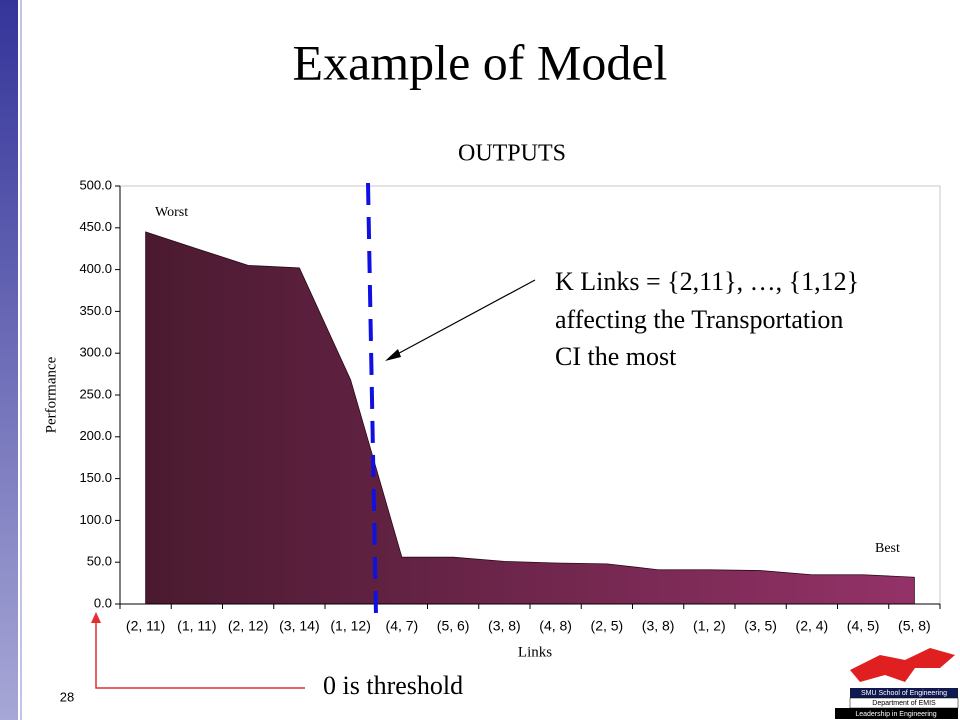 This screenshot has width=960, height=720. I want to click on worst-label: Worst, so click(171, 212).